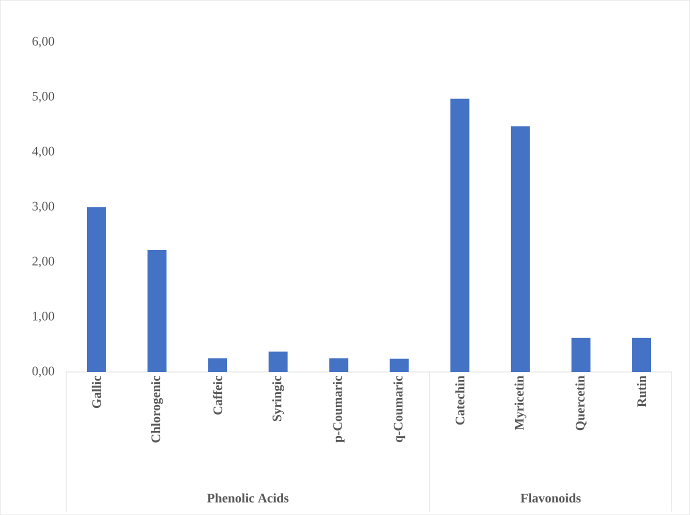 The image size is (690, 515). Describe the element at coordinates (278, 398) in the screenshot. I see `x-tick-label: Syringic` at that location.